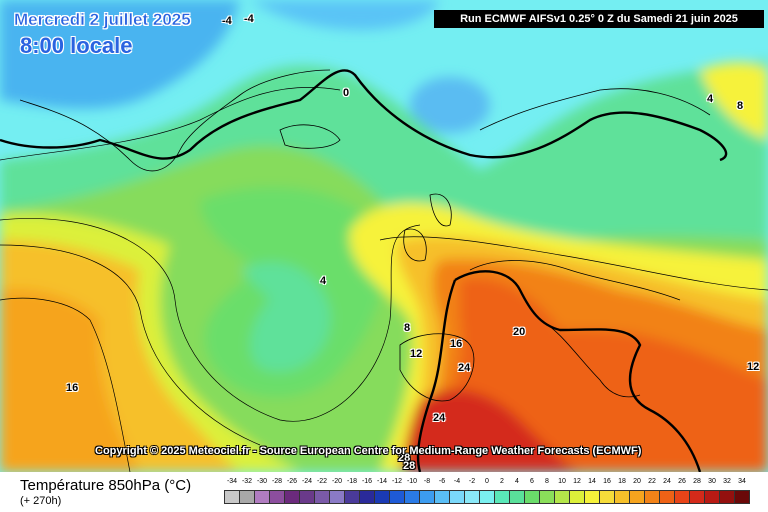 This screenshot has height=512, width=768. I want to click on scale-tick-label: 2, so click(502, 481).